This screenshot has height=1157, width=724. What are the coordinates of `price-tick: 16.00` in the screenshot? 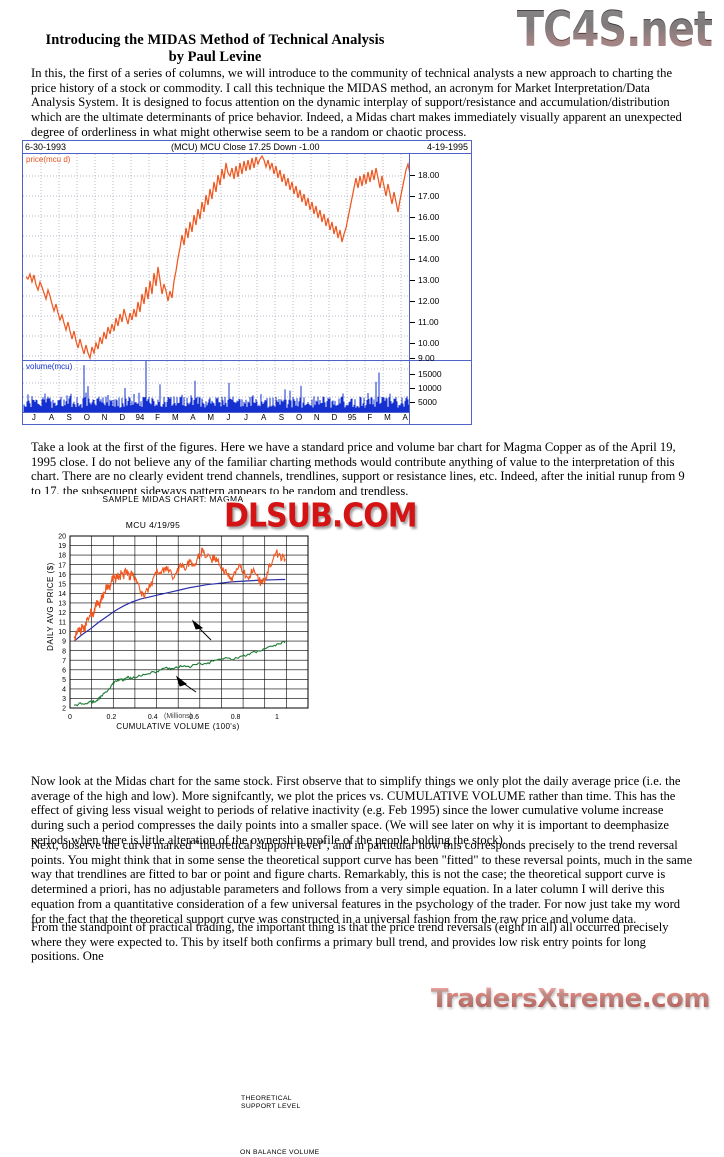 It's located at (424, 217).